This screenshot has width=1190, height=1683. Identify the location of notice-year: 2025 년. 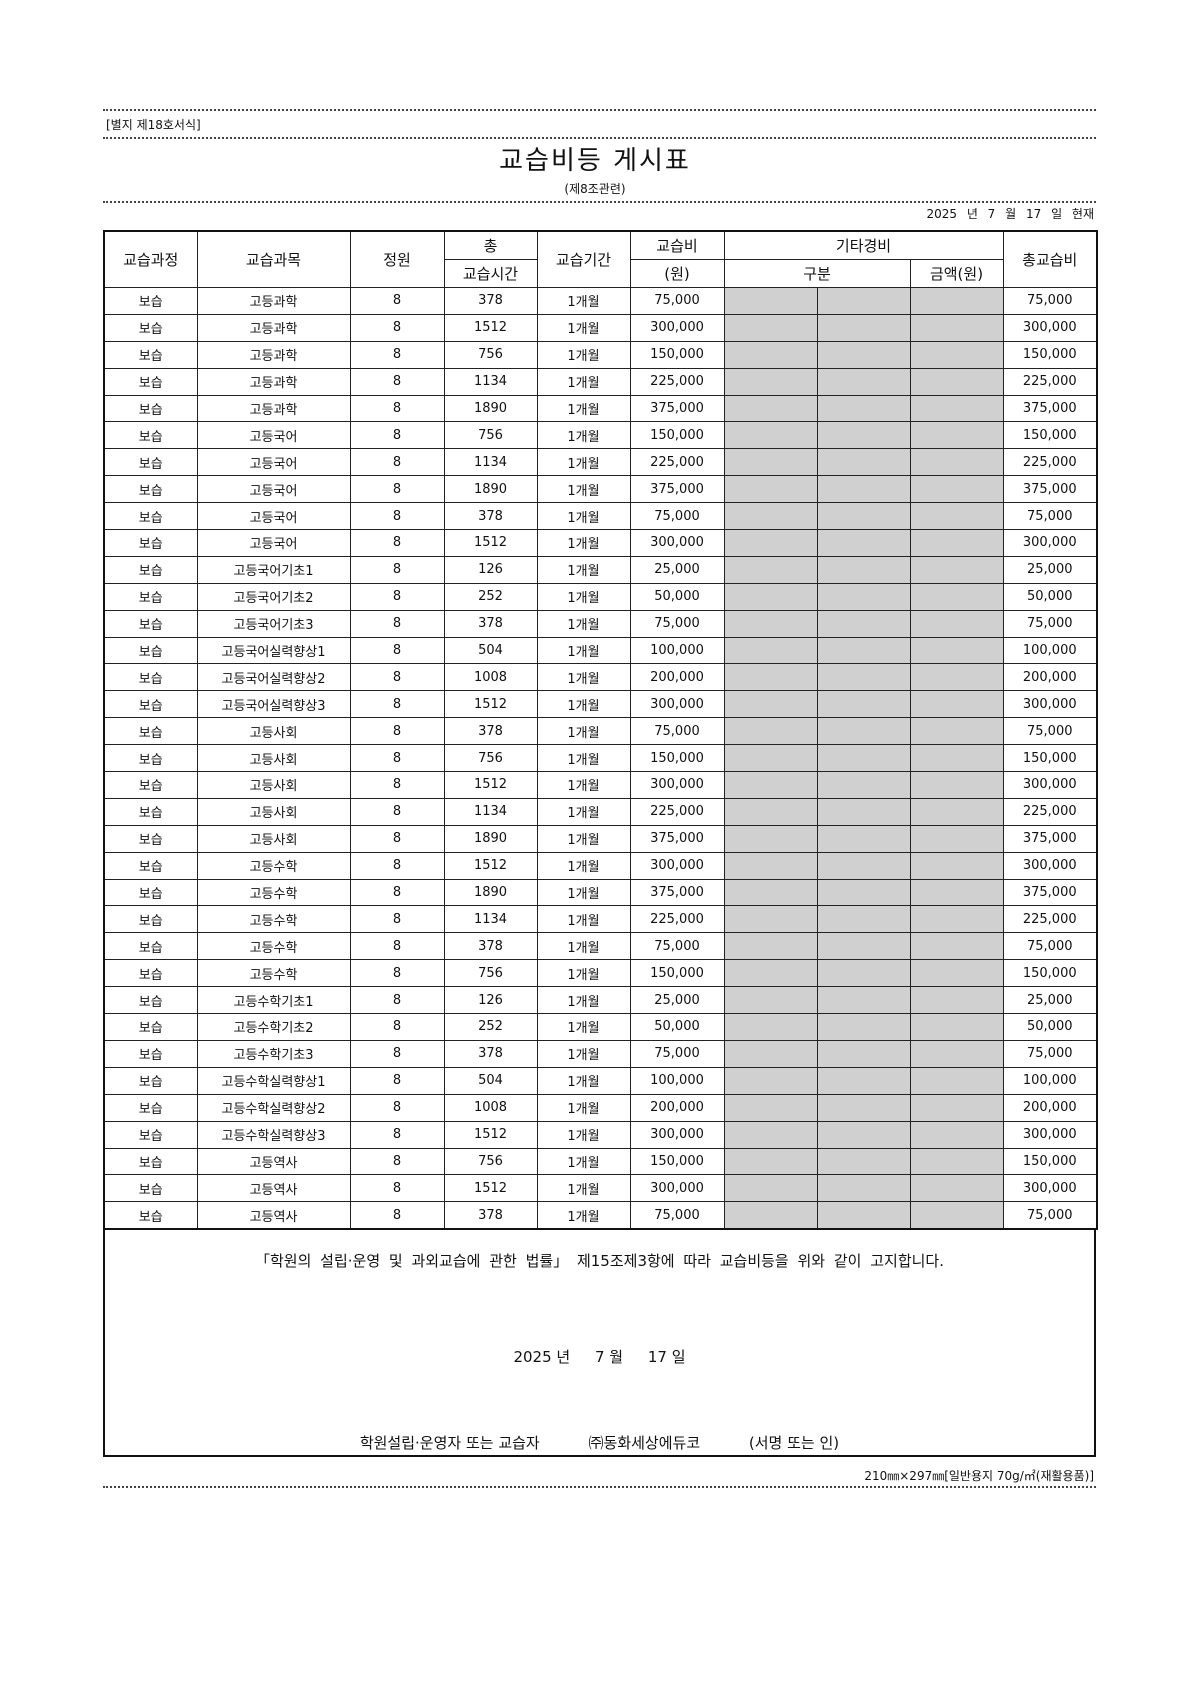
(542, 1357).